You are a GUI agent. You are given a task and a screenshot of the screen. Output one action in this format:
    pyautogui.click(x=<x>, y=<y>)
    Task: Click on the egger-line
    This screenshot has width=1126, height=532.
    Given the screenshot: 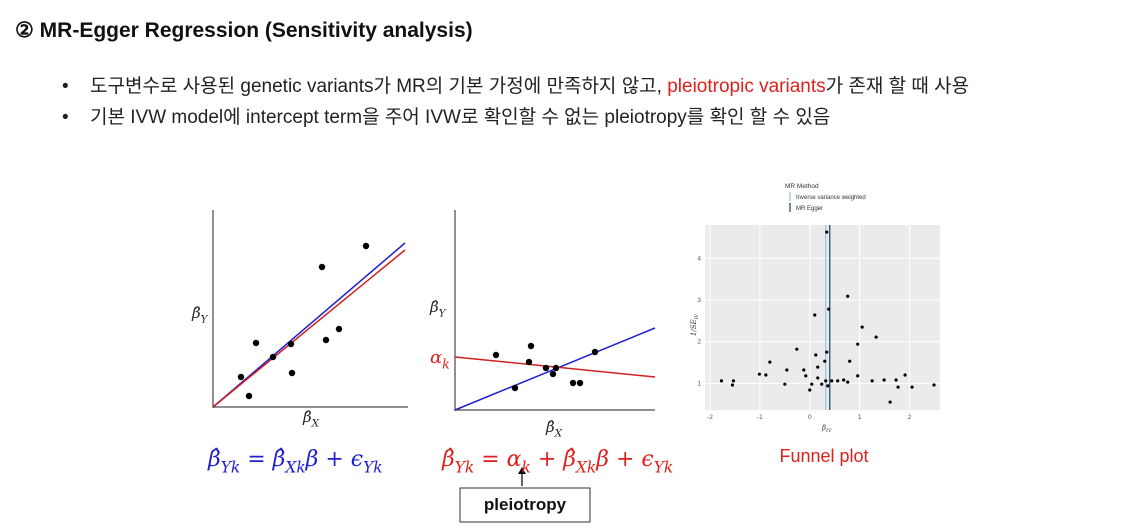 What is the action you would take?
    pyautogui.click(x=309, y=328)
    